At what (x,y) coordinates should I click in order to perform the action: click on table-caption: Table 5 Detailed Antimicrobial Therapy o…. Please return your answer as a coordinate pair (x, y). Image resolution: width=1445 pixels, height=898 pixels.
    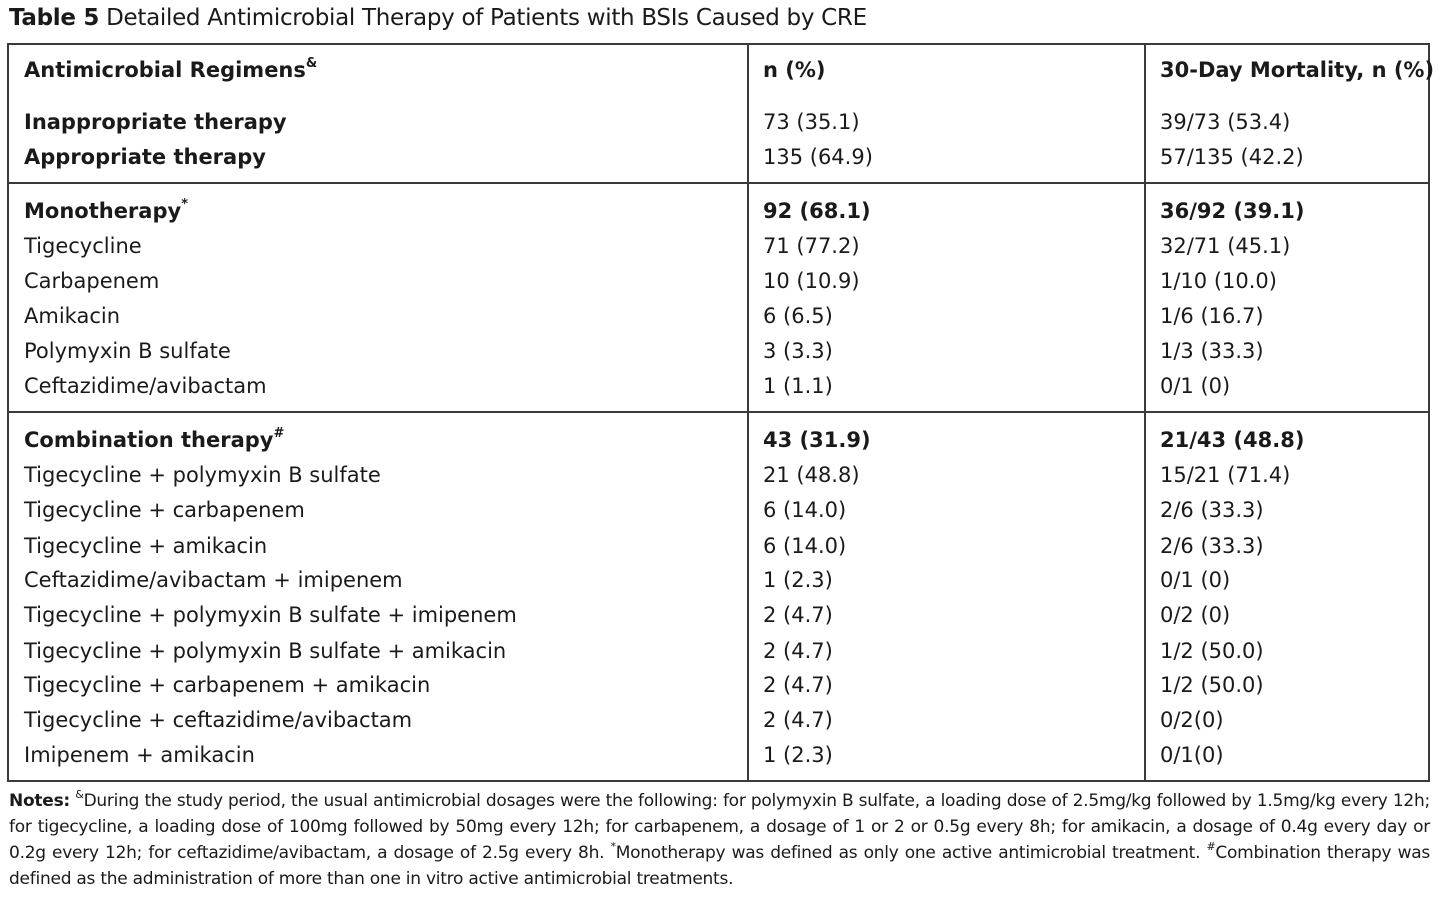
    Looking at the image, I should click on (438, 18).